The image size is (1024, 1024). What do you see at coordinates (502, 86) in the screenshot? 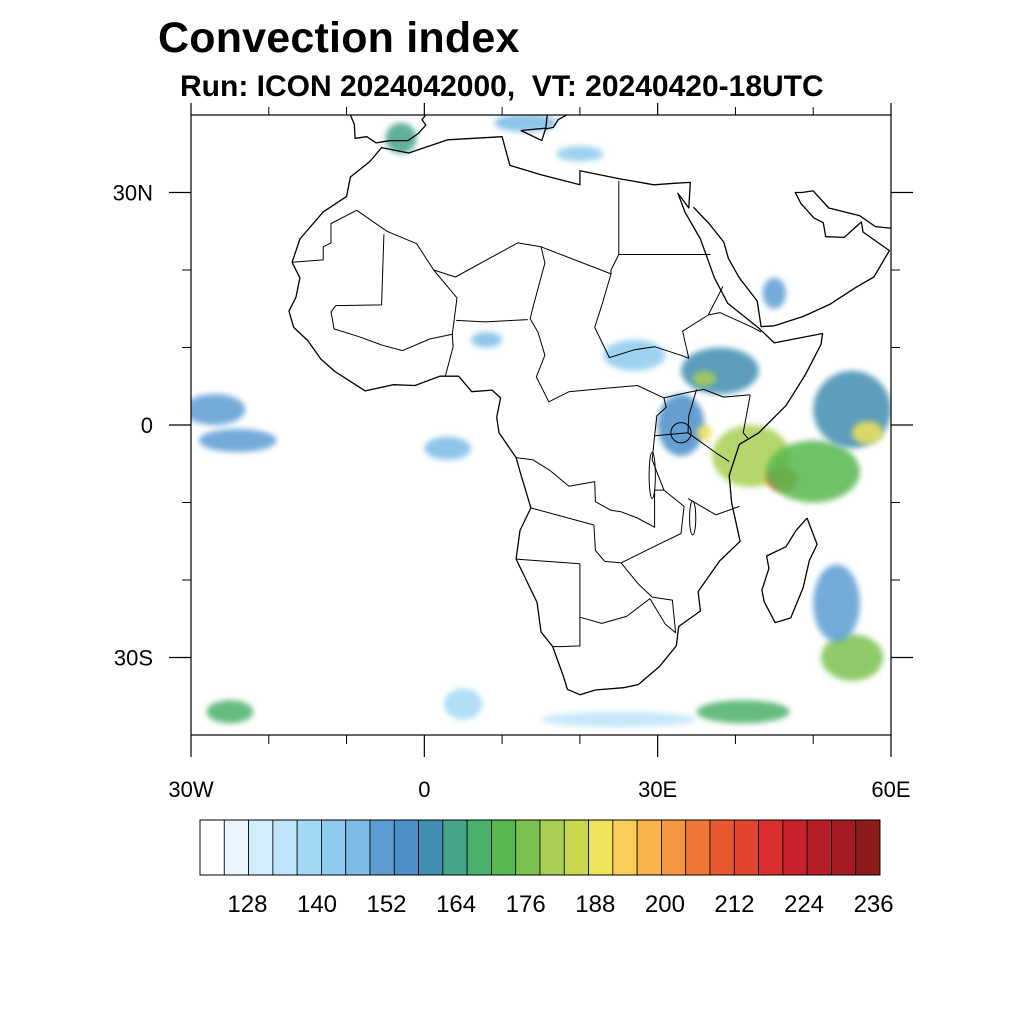
I see `chart-subtitle: Run: ICON 2024042000, VT: 20240420-18UTC` at bounding box center [502, 86].